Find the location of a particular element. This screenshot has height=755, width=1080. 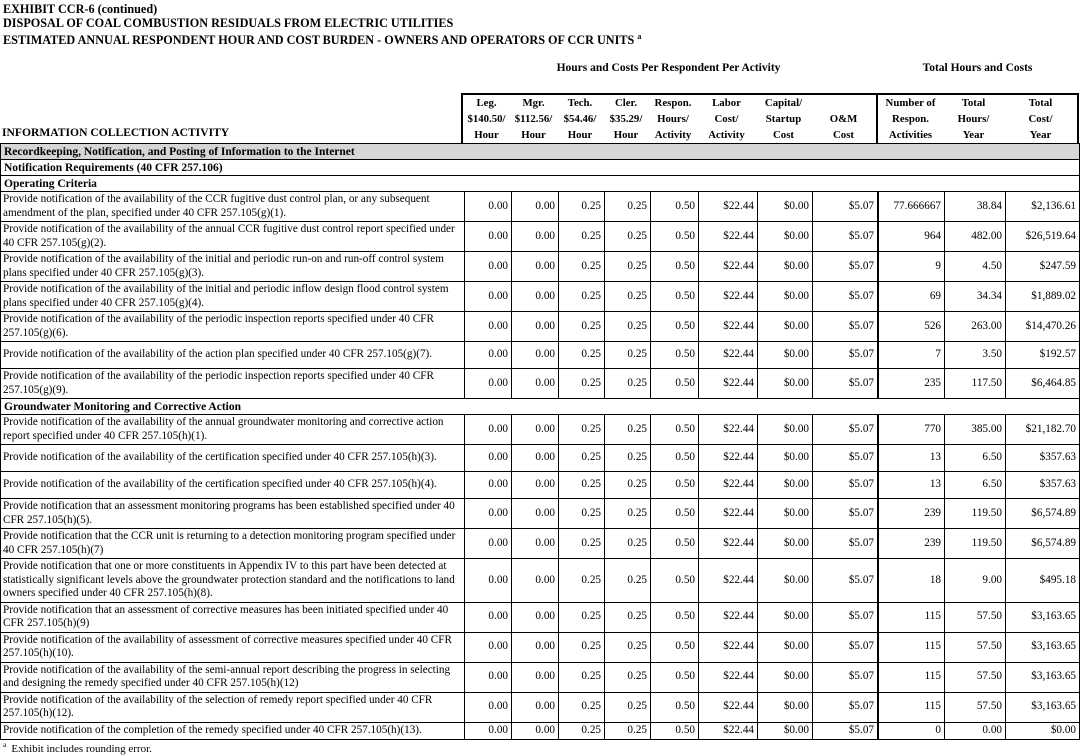

footnote: a Exhibit includes rounding error. is located at coordinates (77, 747).